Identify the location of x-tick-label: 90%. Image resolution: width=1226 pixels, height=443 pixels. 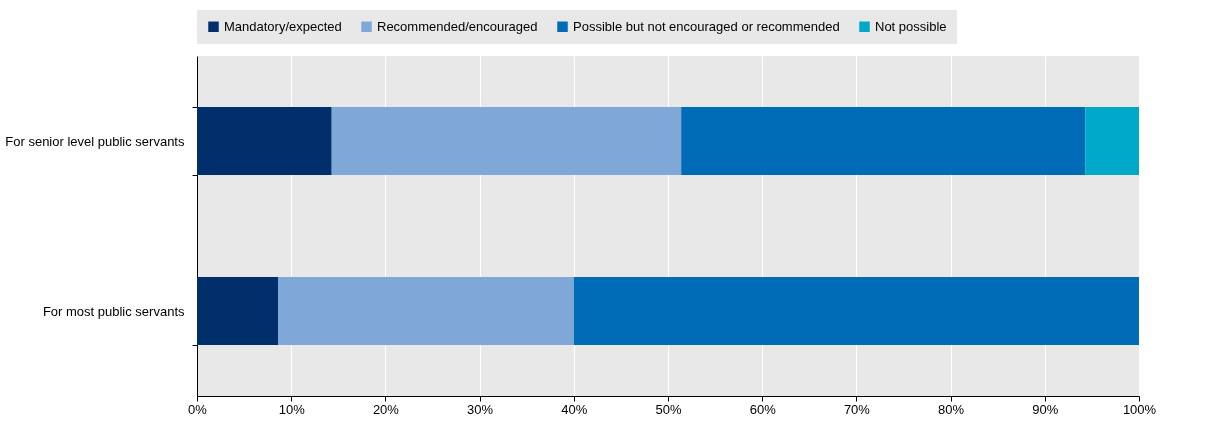
(1045, 409).